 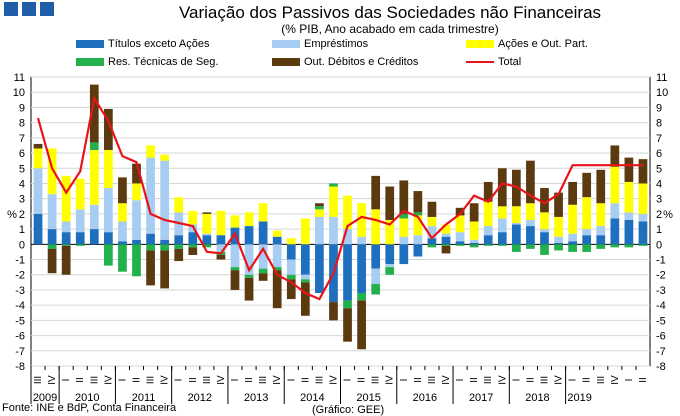 I want to click on bar-segment-s4-q2, so click(x=66, y=260).